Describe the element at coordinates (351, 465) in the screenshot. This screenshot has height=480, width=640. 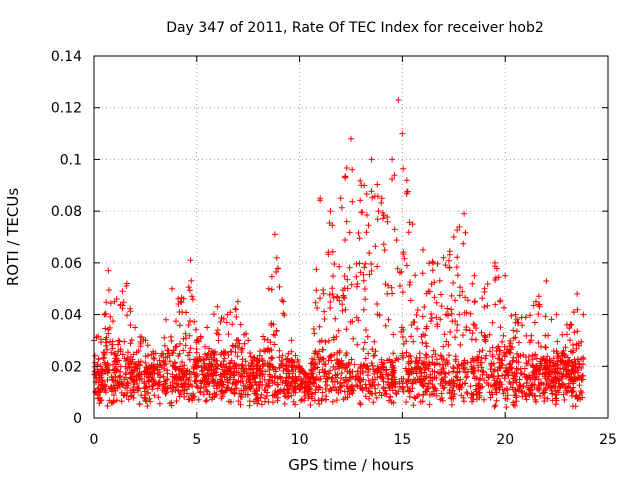
I see `x-axis-label: GPS time / hours` at that location.